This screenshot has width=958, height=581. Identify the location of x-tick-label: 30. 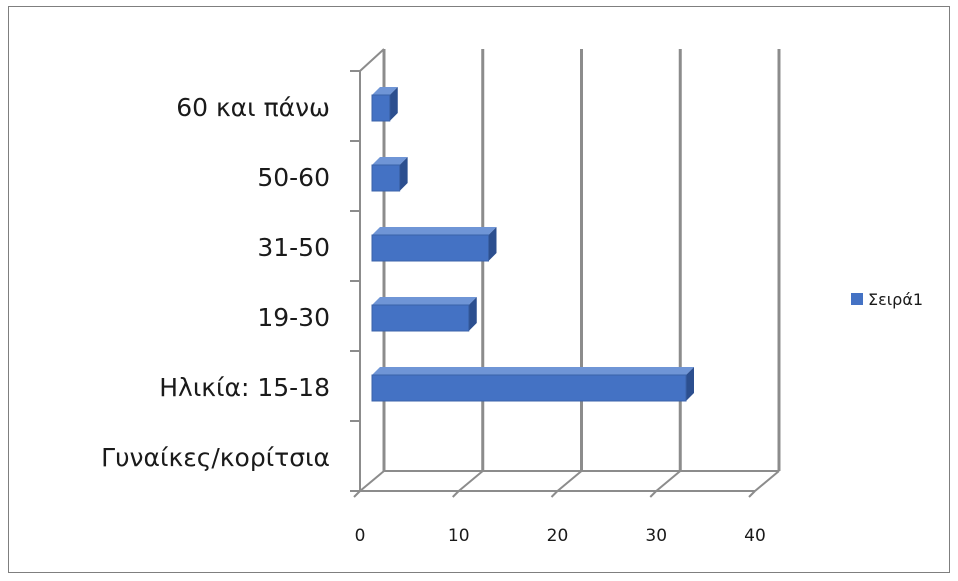
(656, 536).